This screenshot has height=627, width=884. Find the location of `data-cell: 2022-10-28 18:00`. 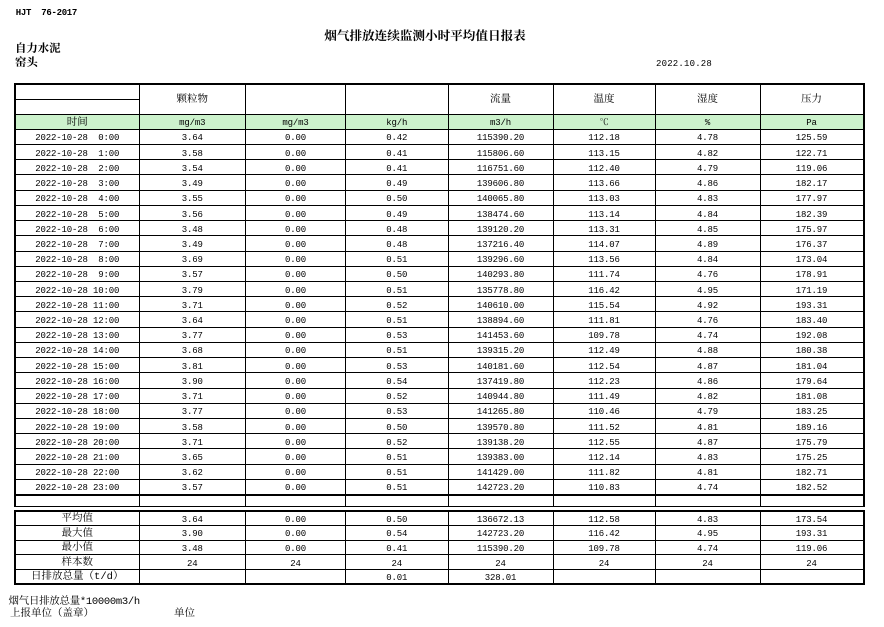

data-cell: 2022-10-28 18:00 is located at coordinates (77, 410).